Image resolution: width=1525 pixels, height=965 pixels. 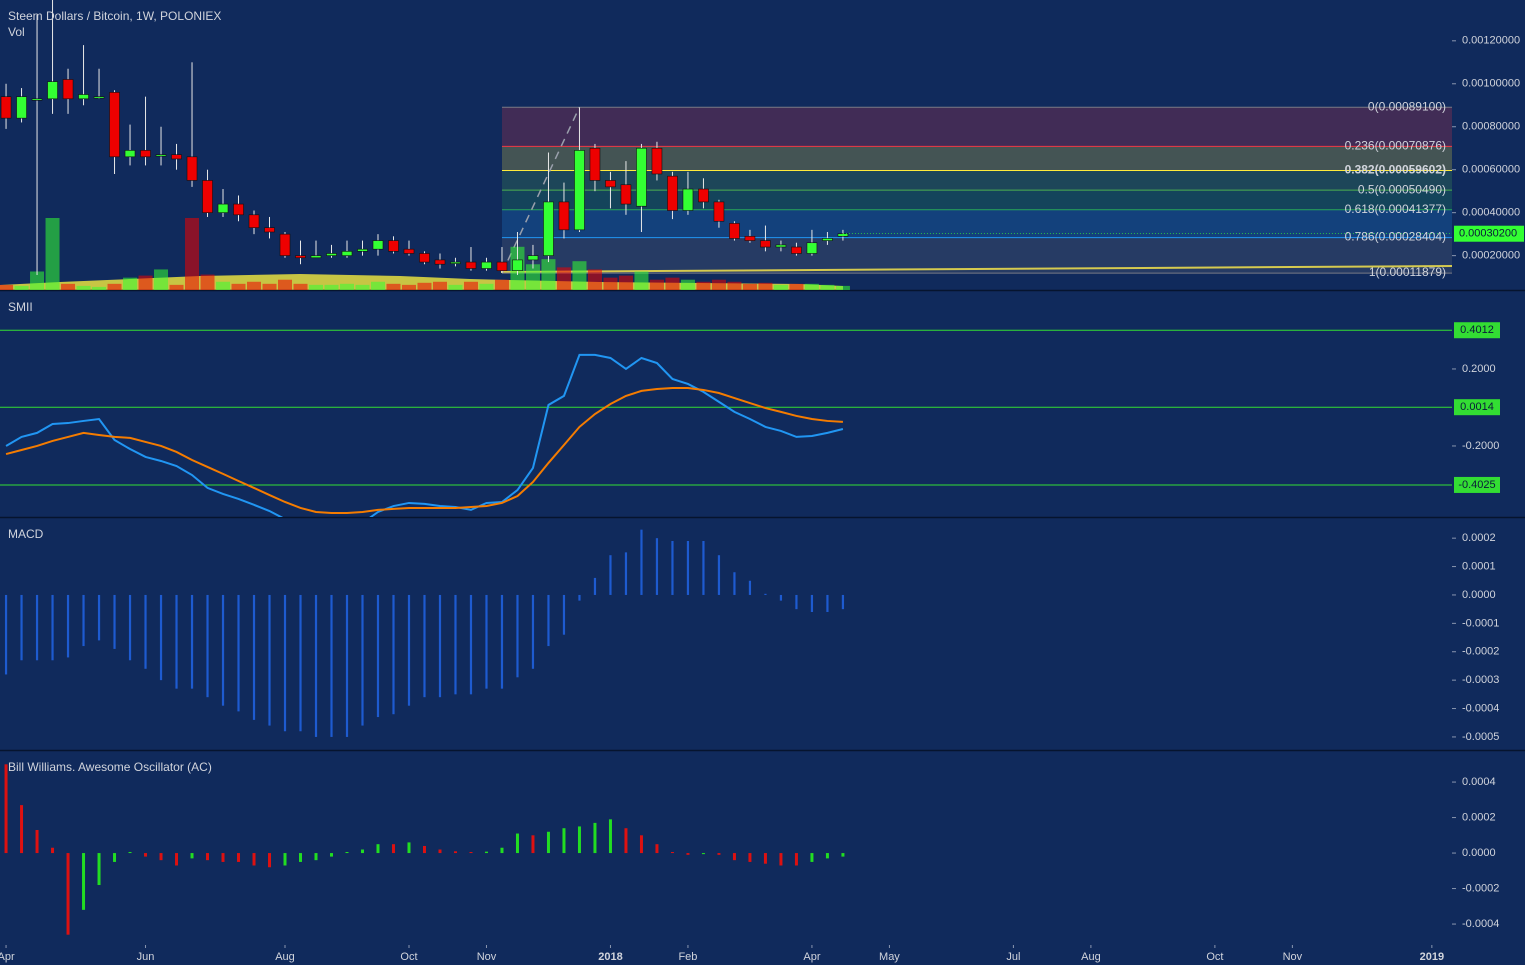 I want to click on y-tick-label: 0.0004, so click(x=1479, y=782).